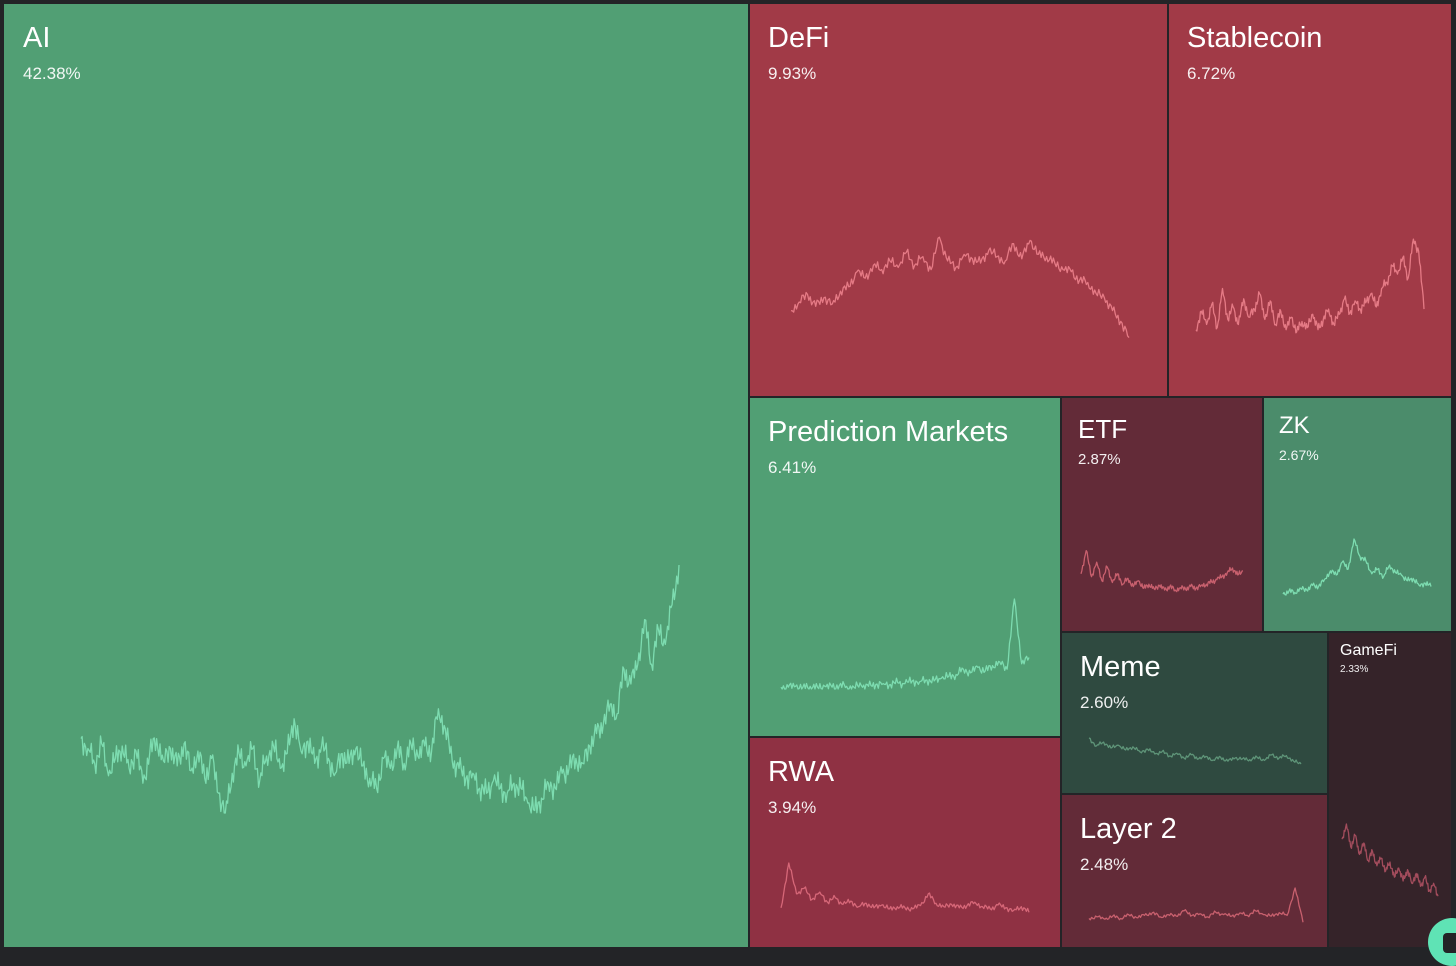 This screenshot has width=1456, height=966. I want to click on sparkline-stablecoin, so click(1310, 286).